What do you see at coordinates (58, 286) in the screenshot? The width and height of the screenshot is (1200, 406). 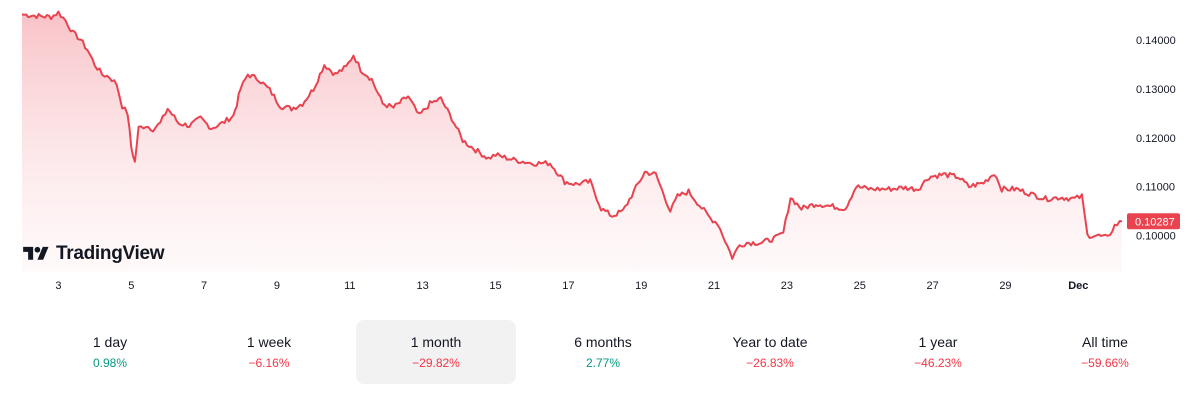 I see `x-tick-label: 3` at bounding box center [58, 286].